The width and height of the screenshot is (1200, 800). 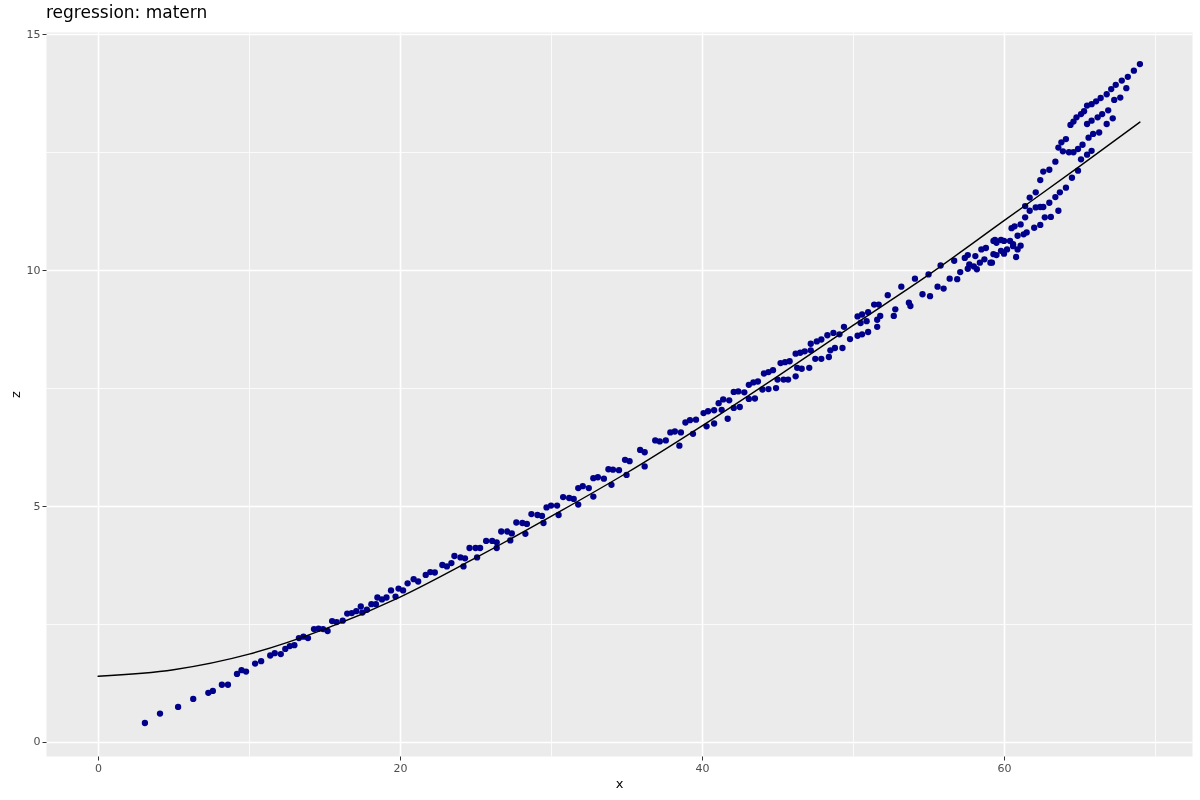 What do you see at coordinates (37, 506) in the screenshot?
I see `y-tick-label: 5` at bounding box center [37, 506].